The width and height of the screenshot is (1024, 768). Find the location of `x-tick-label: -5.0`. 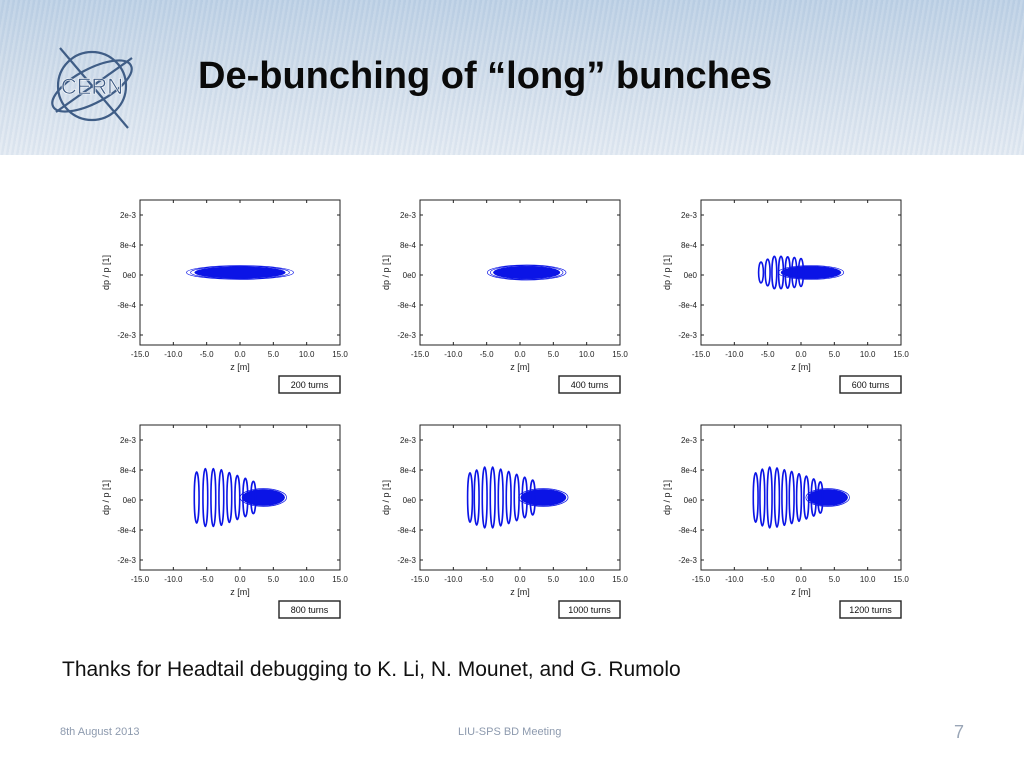

x-tick-label: -5.0 is located at coordinates (207, 354).